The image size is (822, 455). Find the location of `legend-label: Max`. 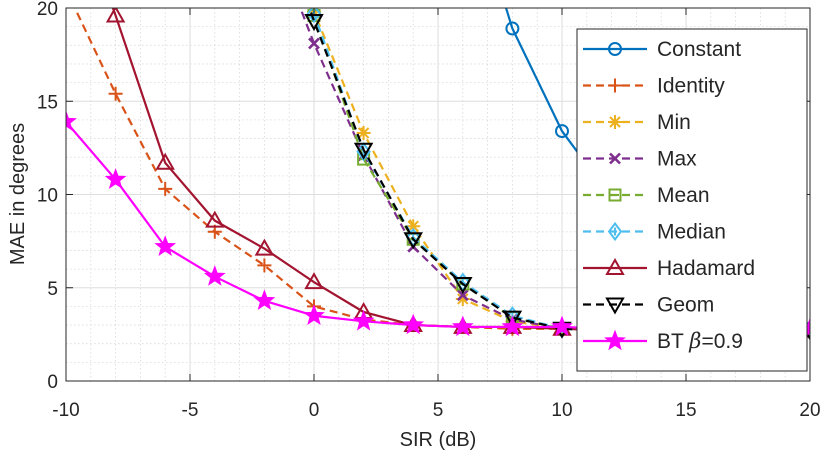

legend-label: Max is located at coordinates (677, 159).